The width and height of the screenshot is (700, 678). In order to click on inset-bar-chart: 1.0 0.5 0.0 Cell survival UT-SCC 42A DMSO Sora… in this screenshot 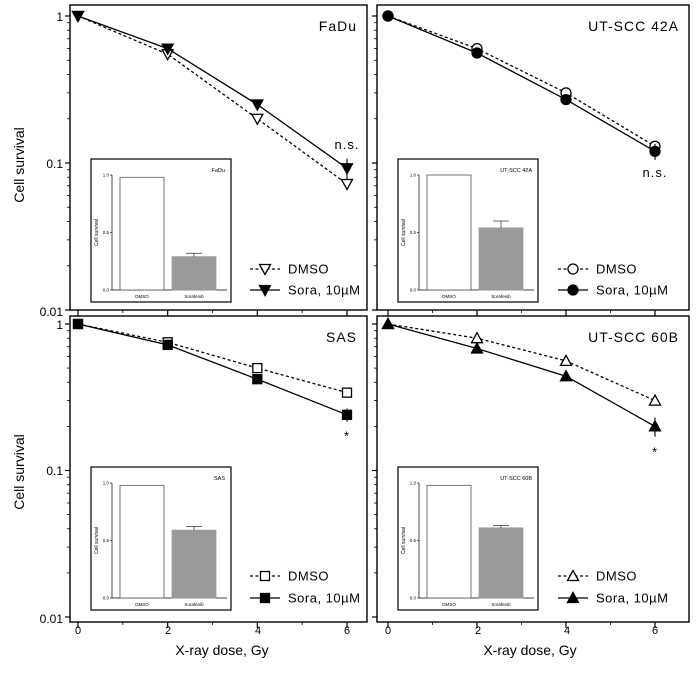, I will do `click(468, 230)`.